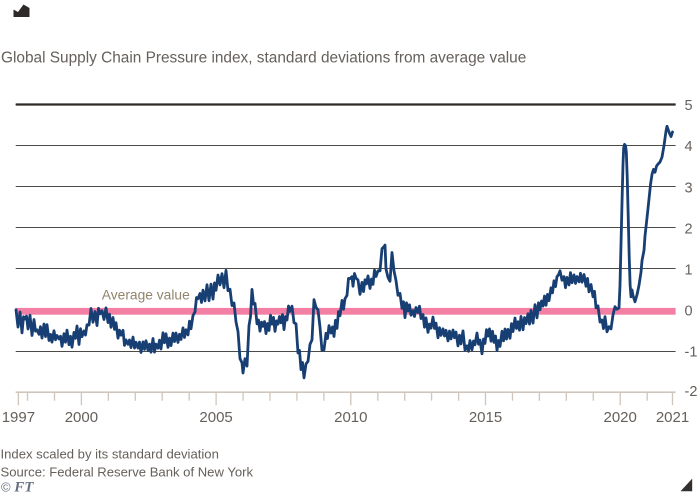 Image resolution: width=700 pixels, height=500 pixels. What do you see at coordinates (81, 417) in the screenshot?
I see `svg-text: 2000` at bounding box center [81, 417].